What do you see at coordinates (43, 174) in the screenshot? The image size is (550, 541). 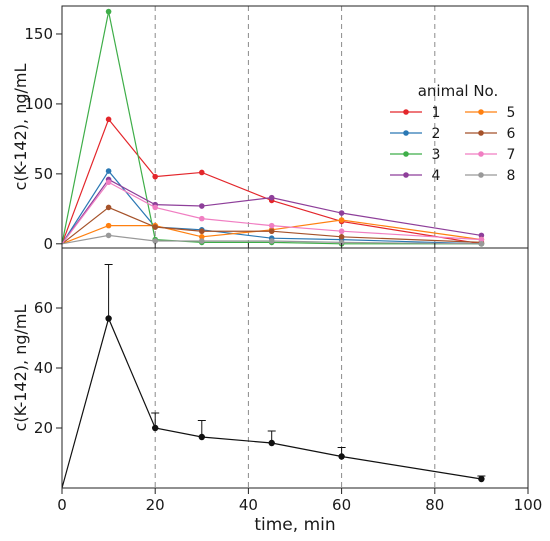 I see `top-ytick-label-50: 50` at bounding box center [43, 174].